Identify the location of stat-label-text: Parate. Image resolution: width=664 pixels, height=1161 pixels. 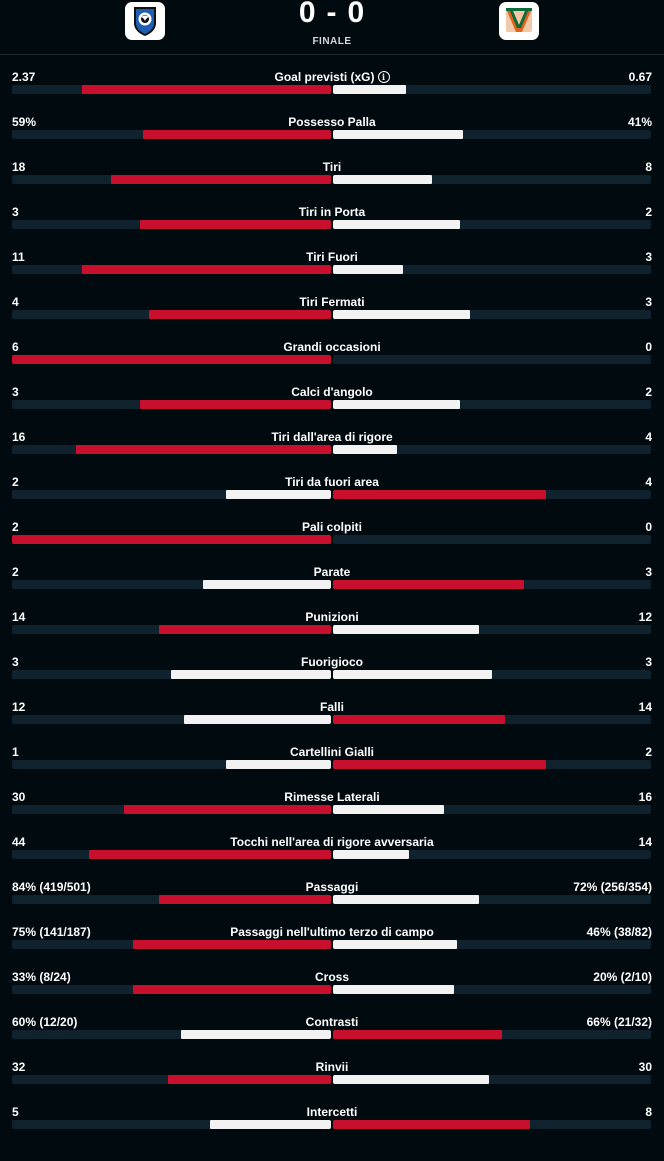
(332, 572).